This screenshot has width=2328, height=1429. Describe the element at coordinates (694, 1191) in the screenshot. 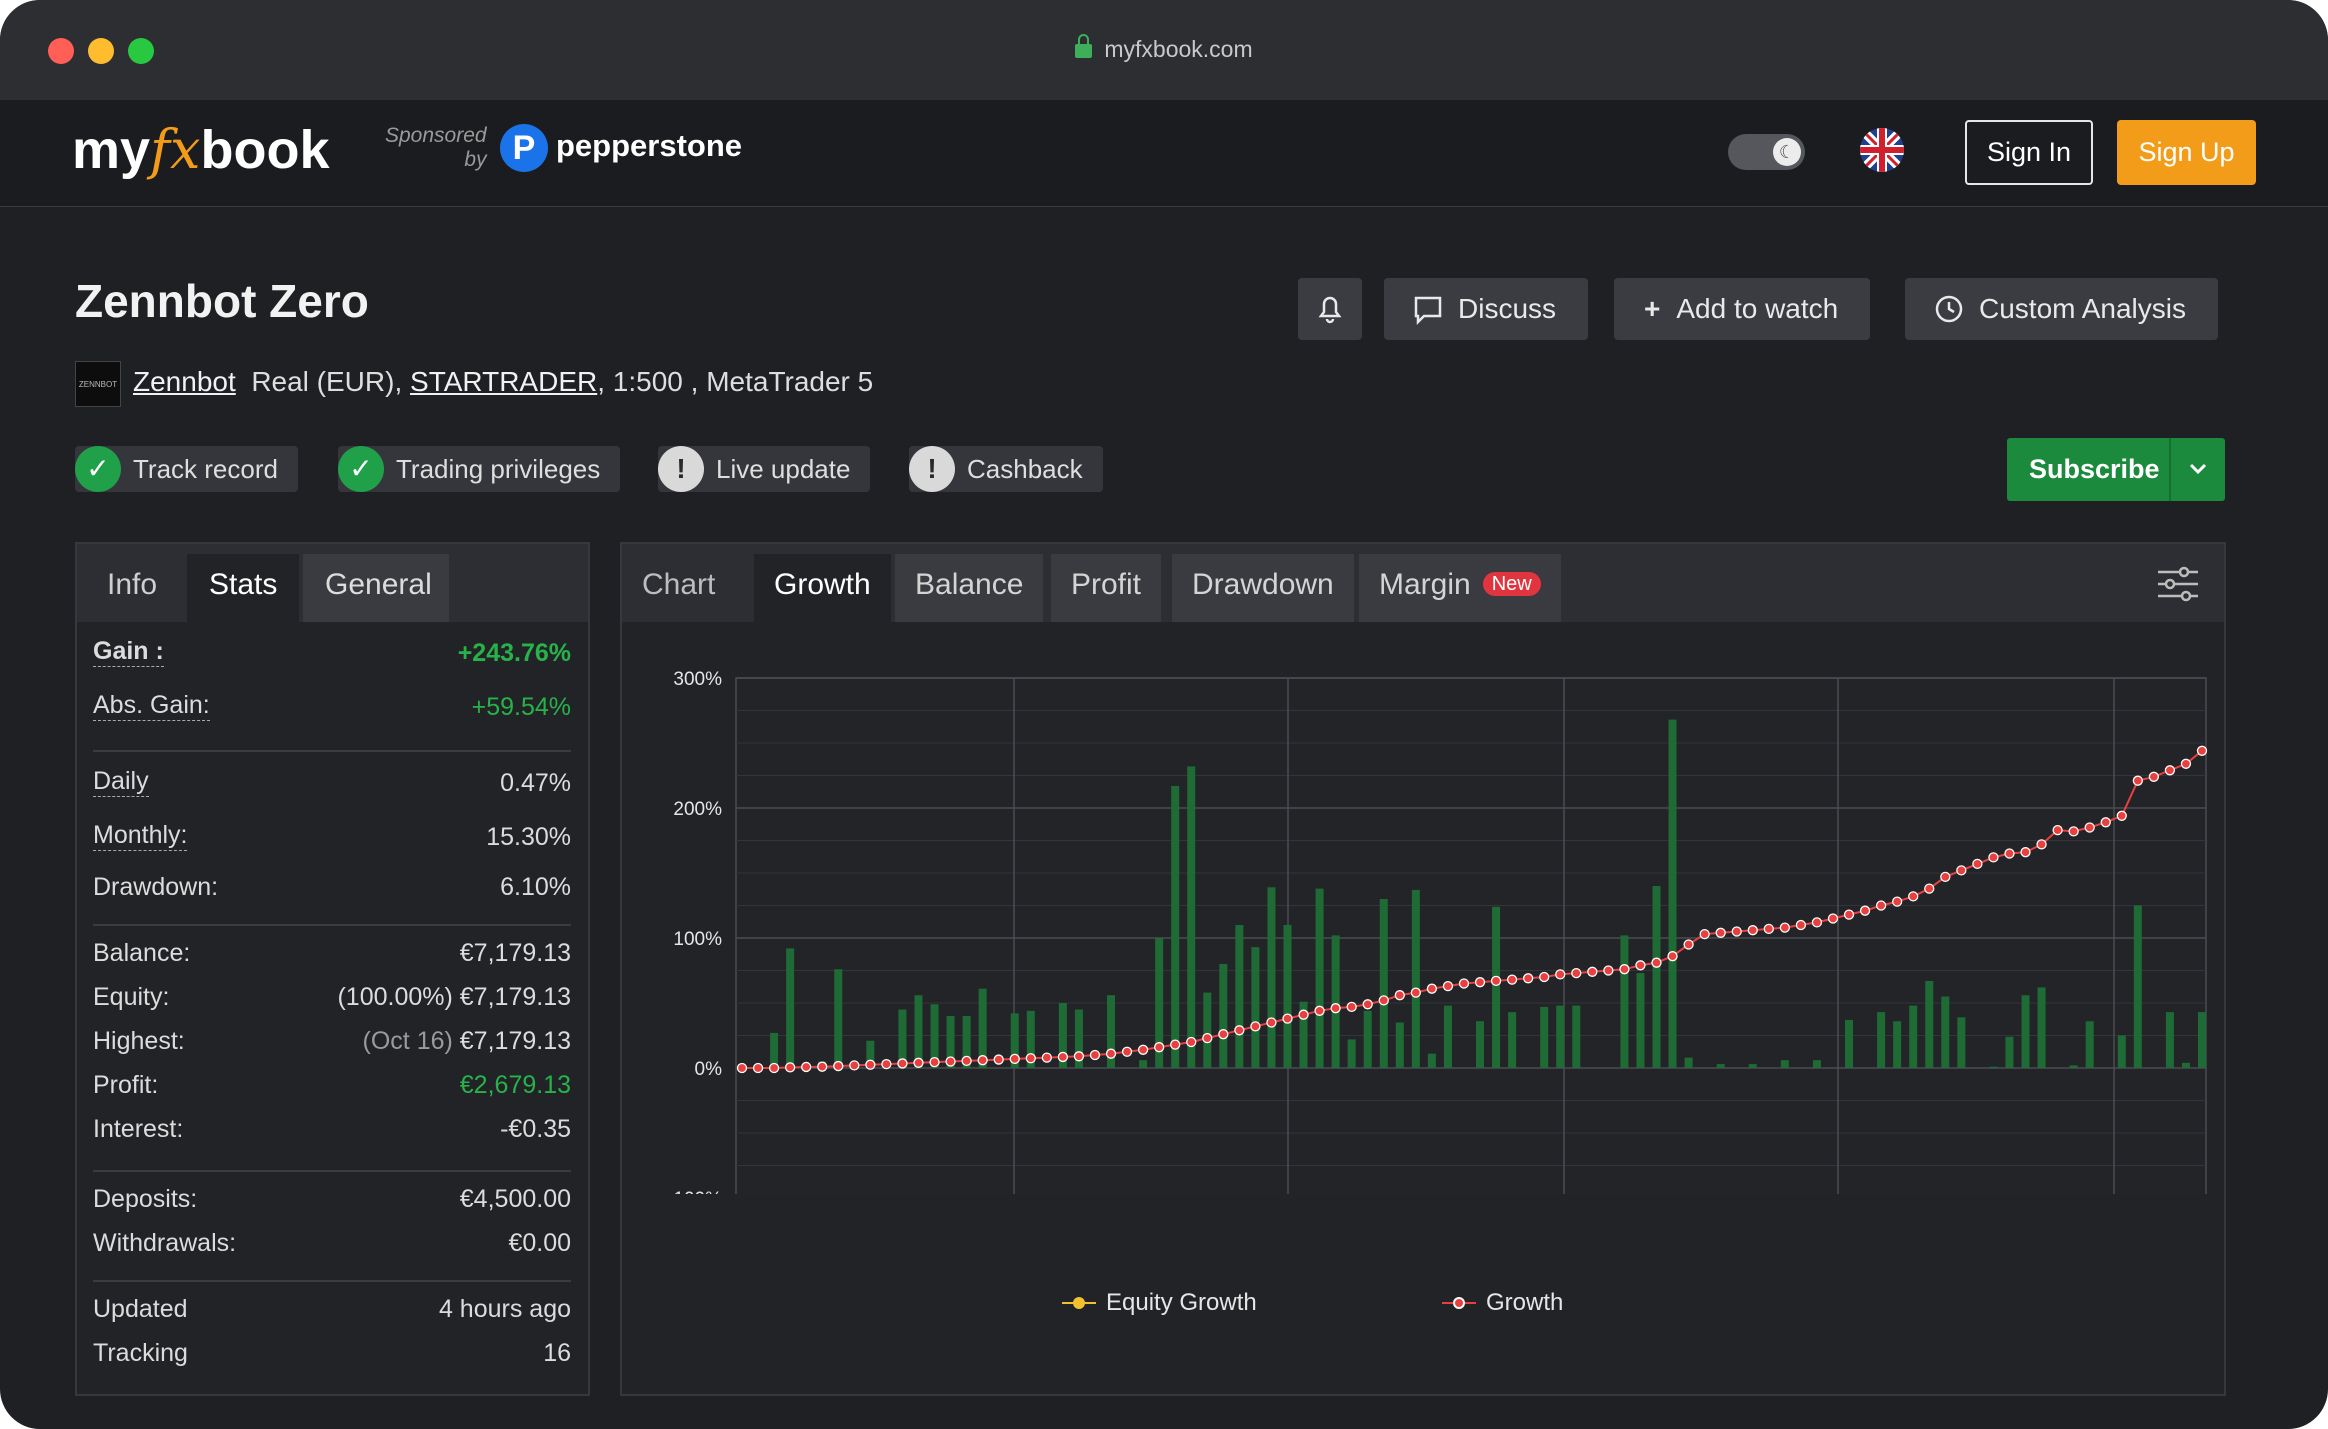

I see `y-tick-label: -100%` at that location.